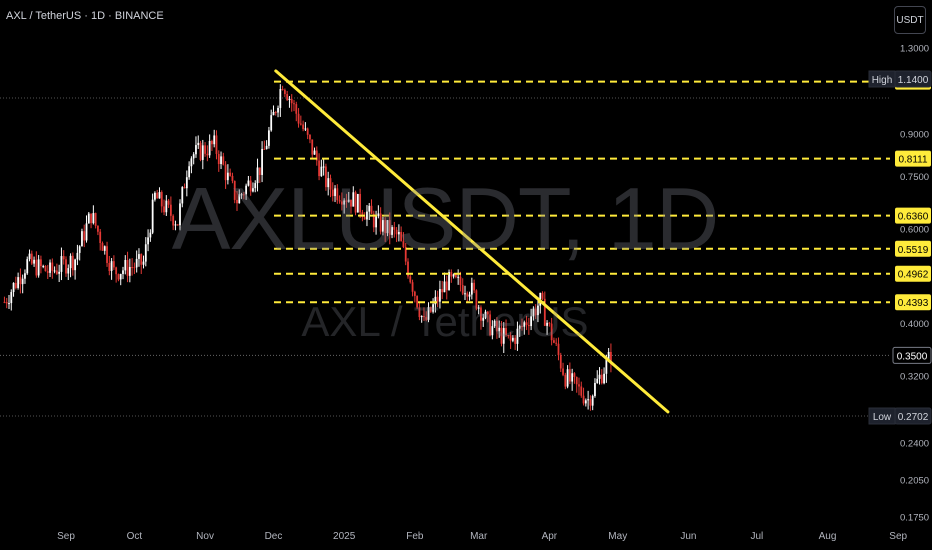 The width and height of the screenshot is (932, 550). What do you see at coordinates (828, 536) in the screenshot?
I see `x-tick-label: Aug` at bounding box center [828, 536].